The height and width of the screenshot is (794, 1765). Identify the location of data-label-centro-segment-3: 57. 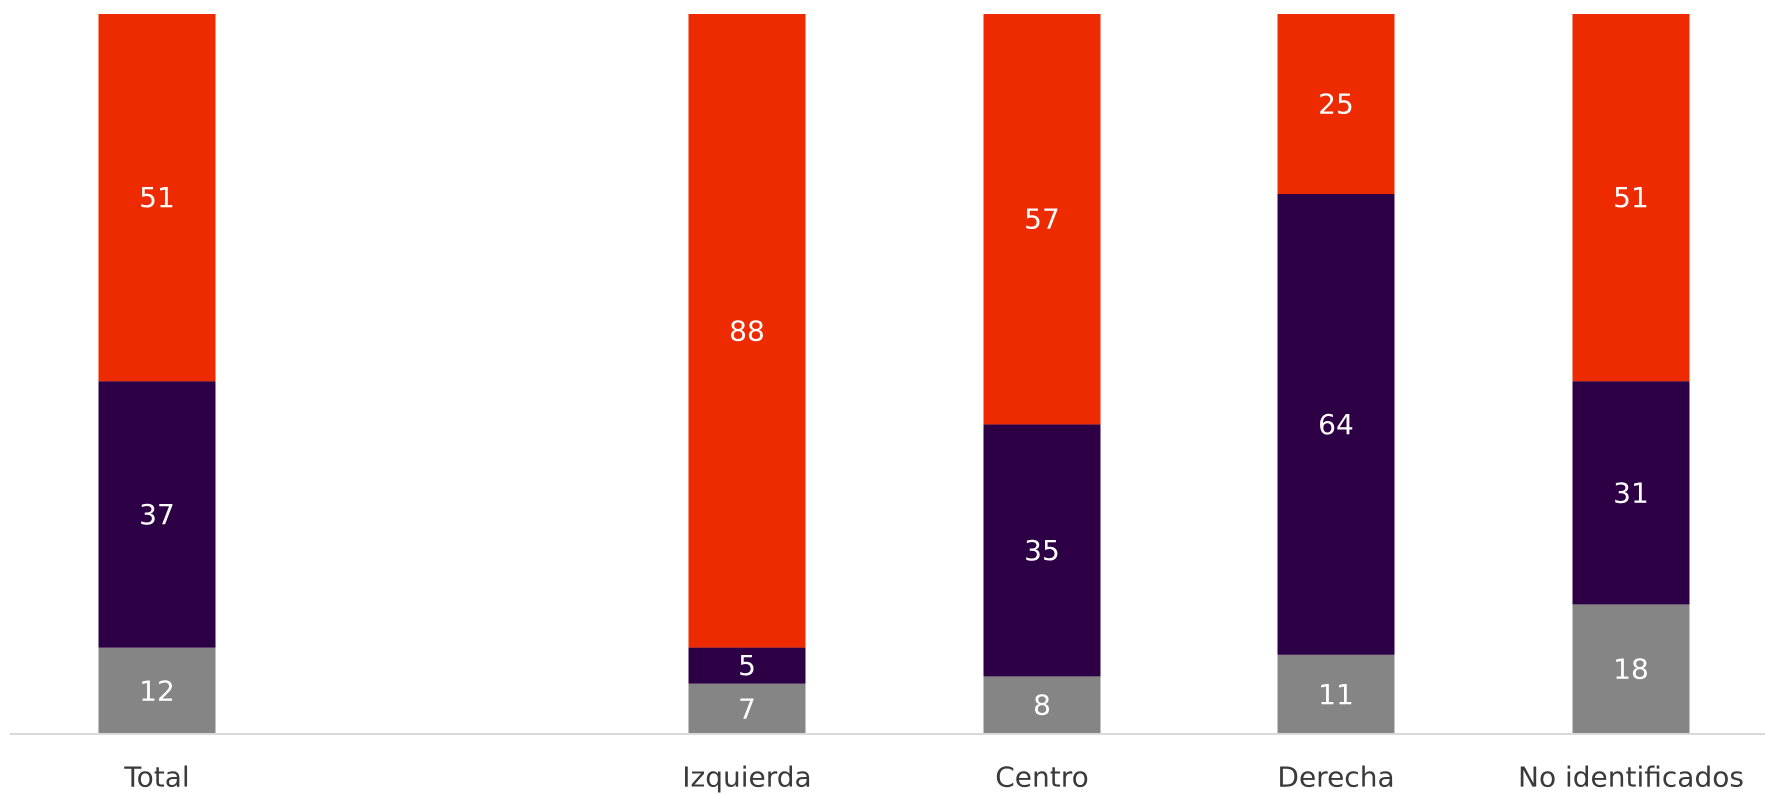
(1042, 219).